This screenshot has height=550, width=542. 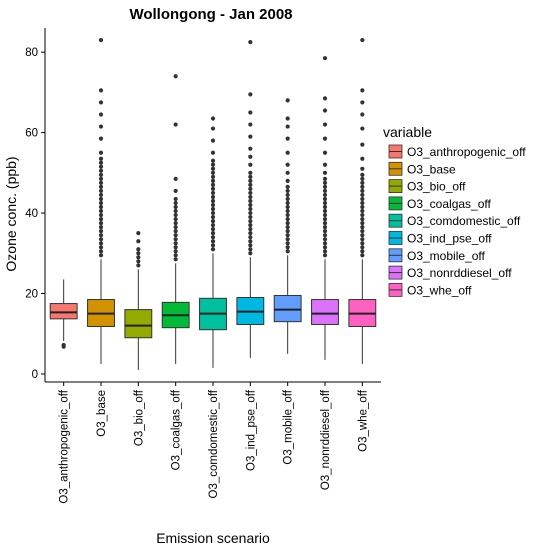 I want to click on box-O3_comdomestic_off, so click(x=213, y=242).